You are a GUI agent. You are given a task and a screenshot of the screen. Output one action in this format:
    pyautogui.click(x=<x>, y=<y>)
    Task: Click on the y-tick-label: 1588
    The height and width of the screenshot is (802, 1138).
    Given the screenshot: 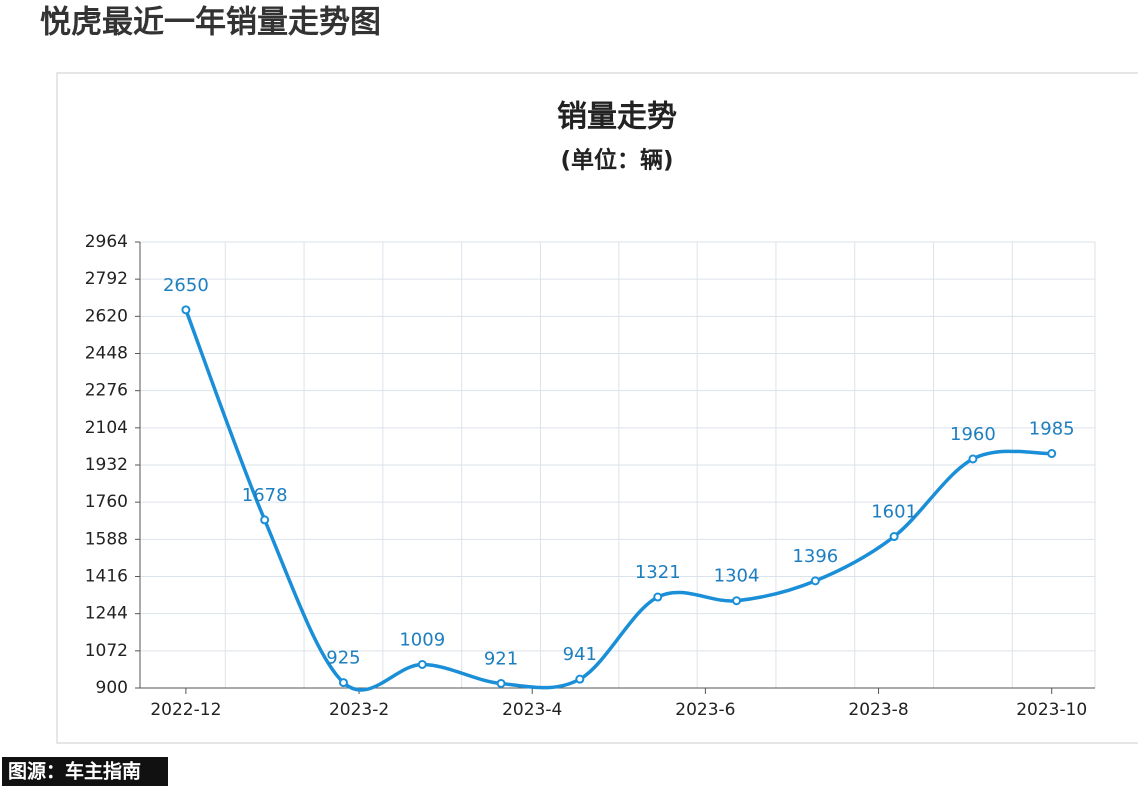 What is the action you would take?
    pyautogui.click(x=106, y=539)
    